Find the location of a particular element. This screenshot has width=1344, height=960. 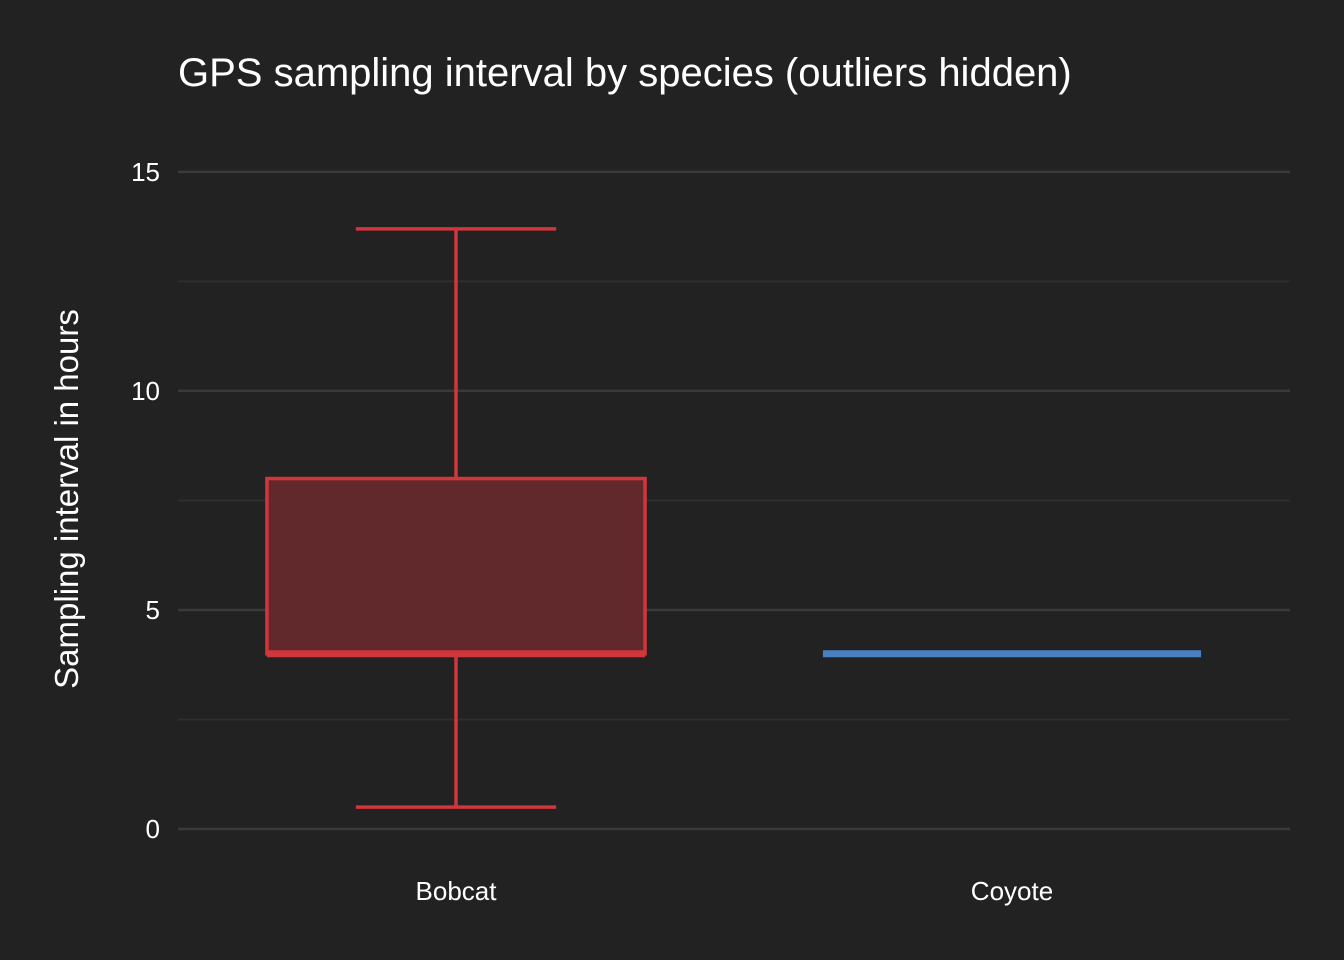

iqr-box is located at coordinates (456, 566).